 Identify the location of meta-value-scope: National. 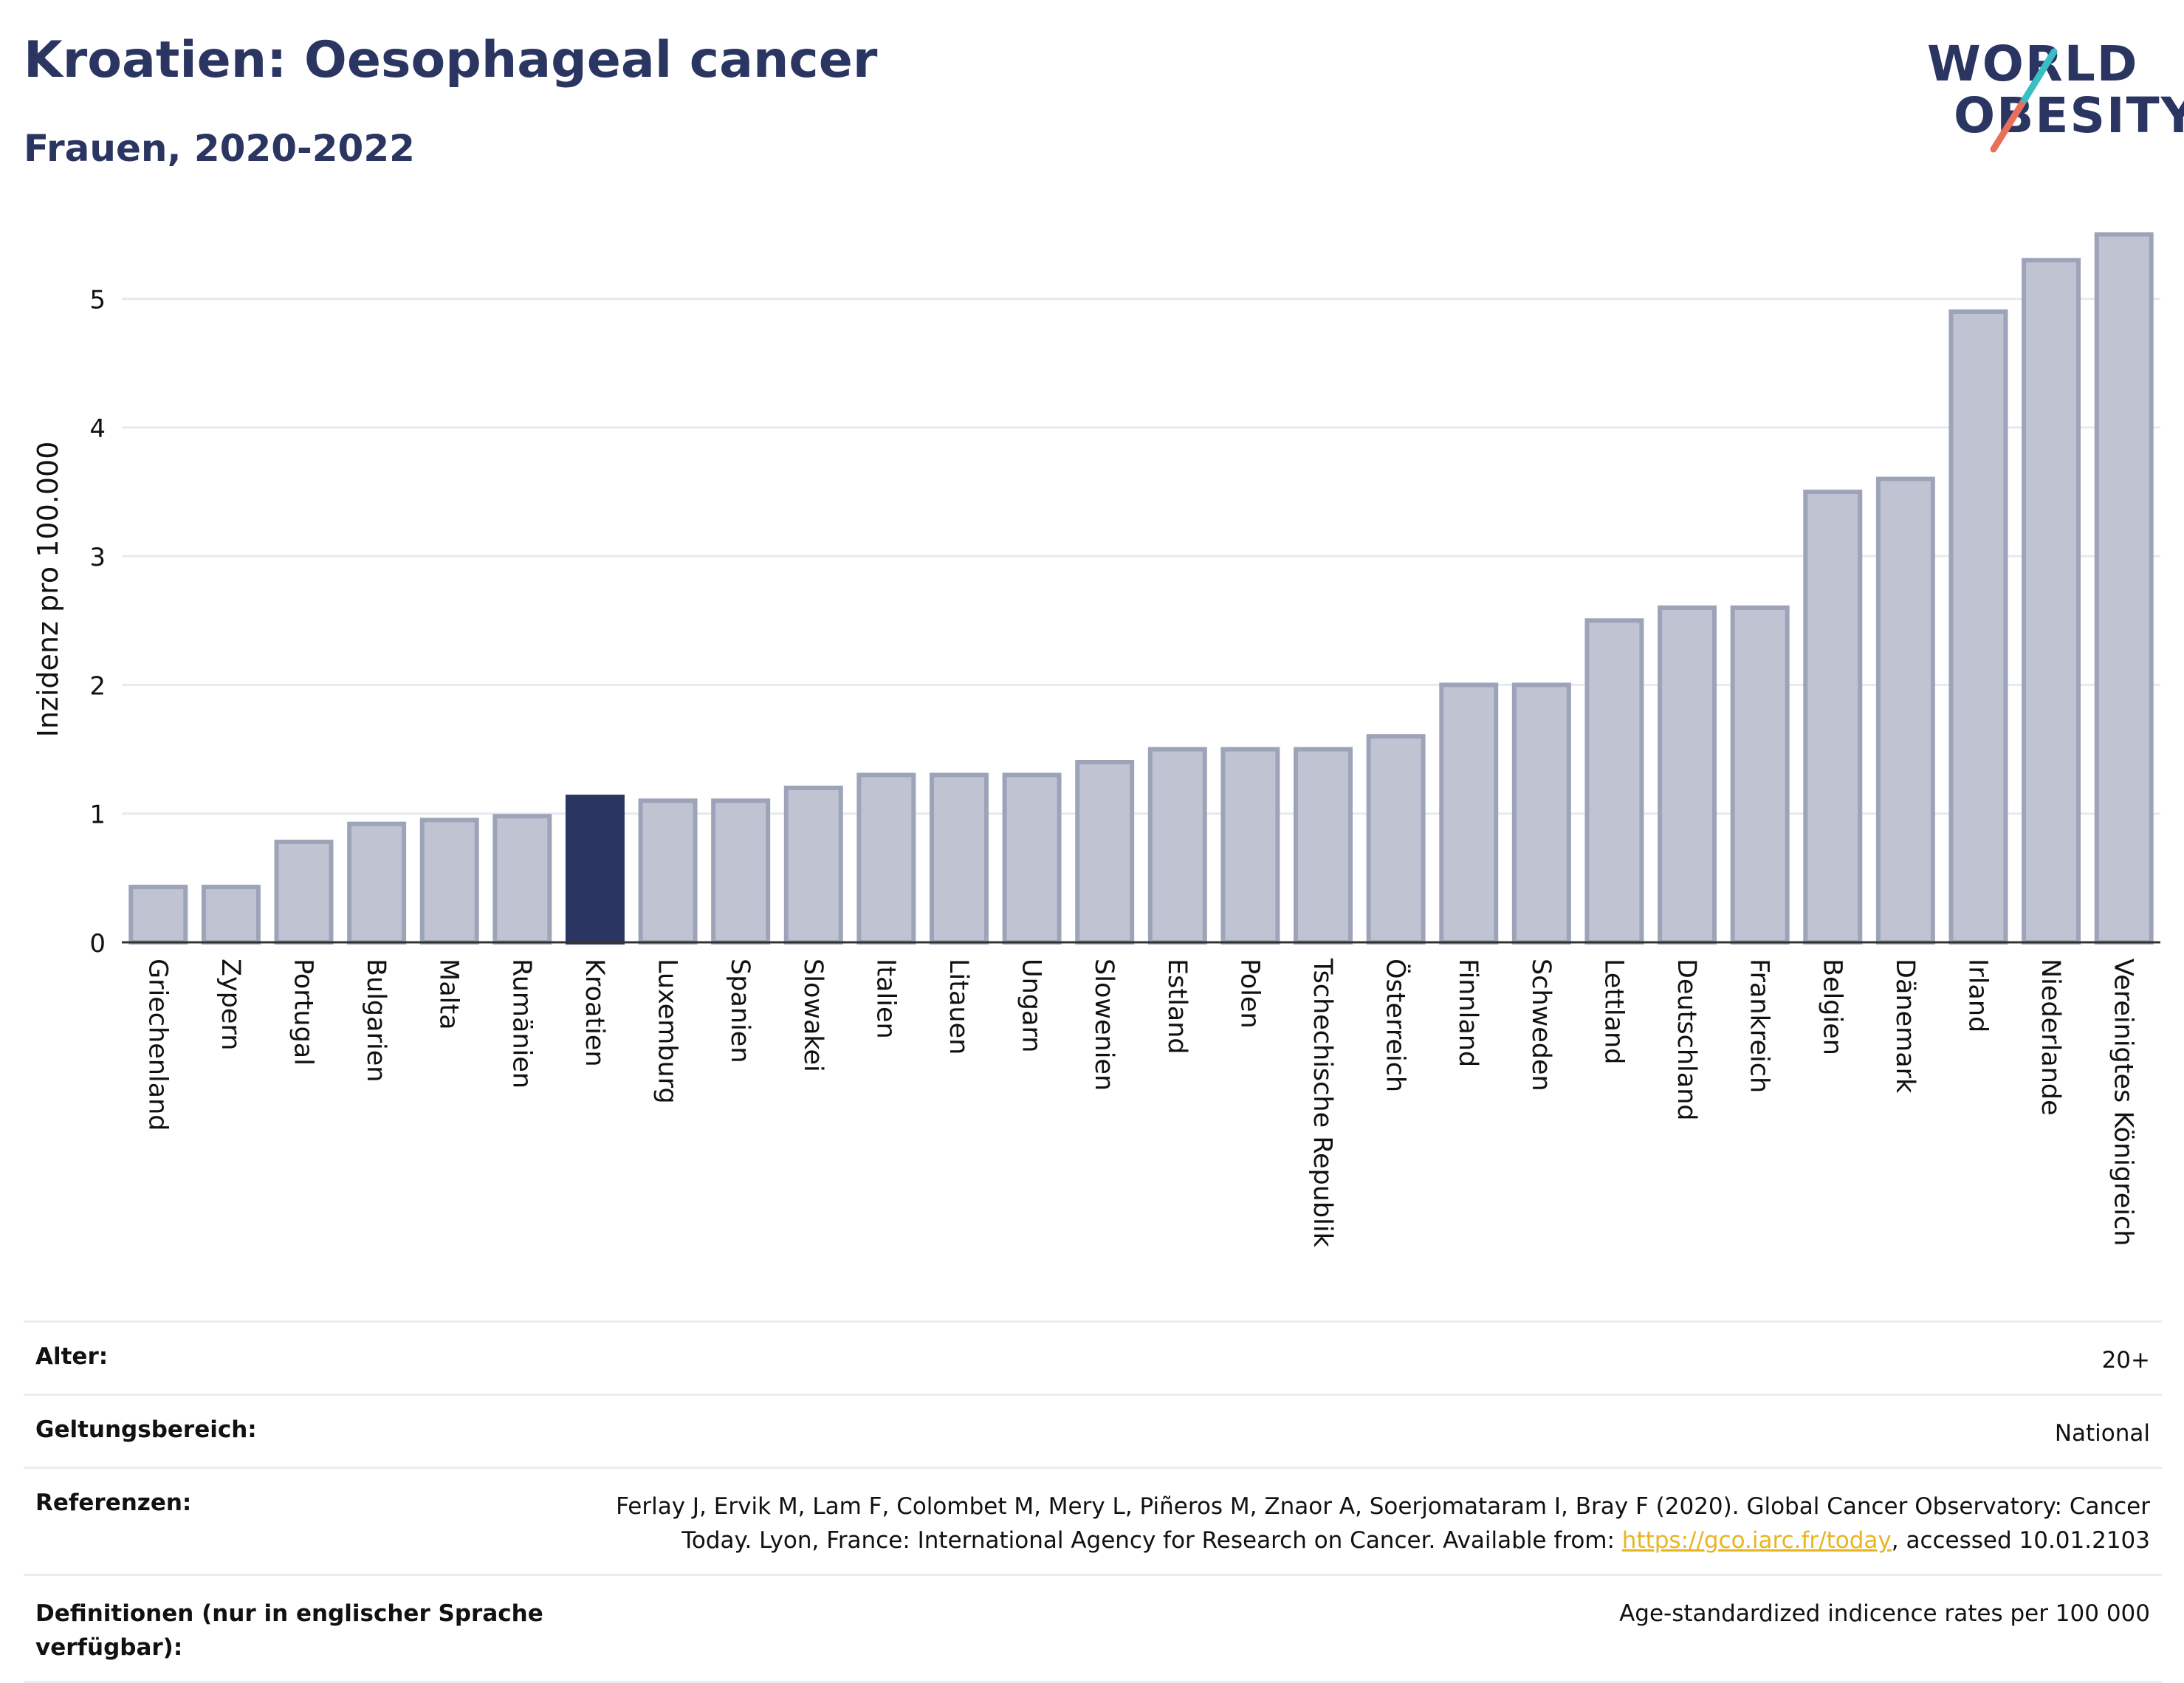
(2102, 1433).